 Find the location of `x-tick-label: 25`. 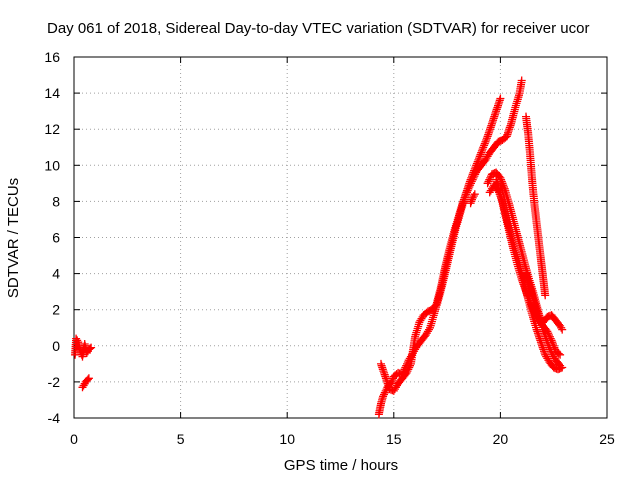

x-tick-label: 25 is located at coordinates (607, 439).